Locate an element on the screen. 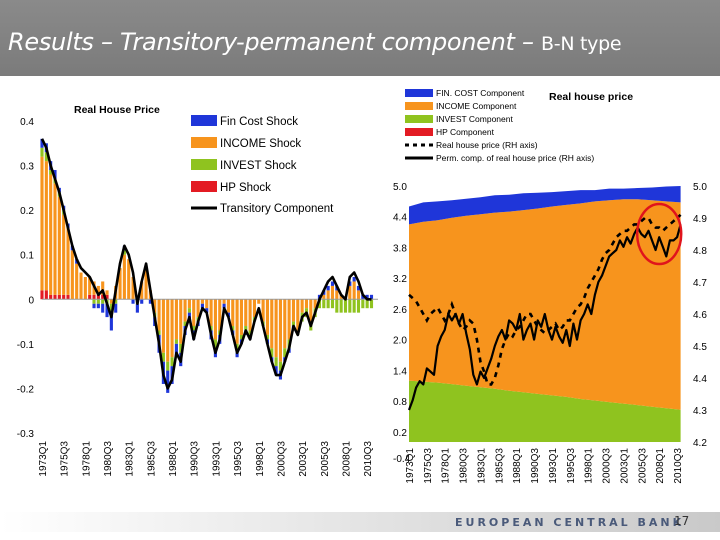  legend-swatch-income is located at coordinates (204, 142).